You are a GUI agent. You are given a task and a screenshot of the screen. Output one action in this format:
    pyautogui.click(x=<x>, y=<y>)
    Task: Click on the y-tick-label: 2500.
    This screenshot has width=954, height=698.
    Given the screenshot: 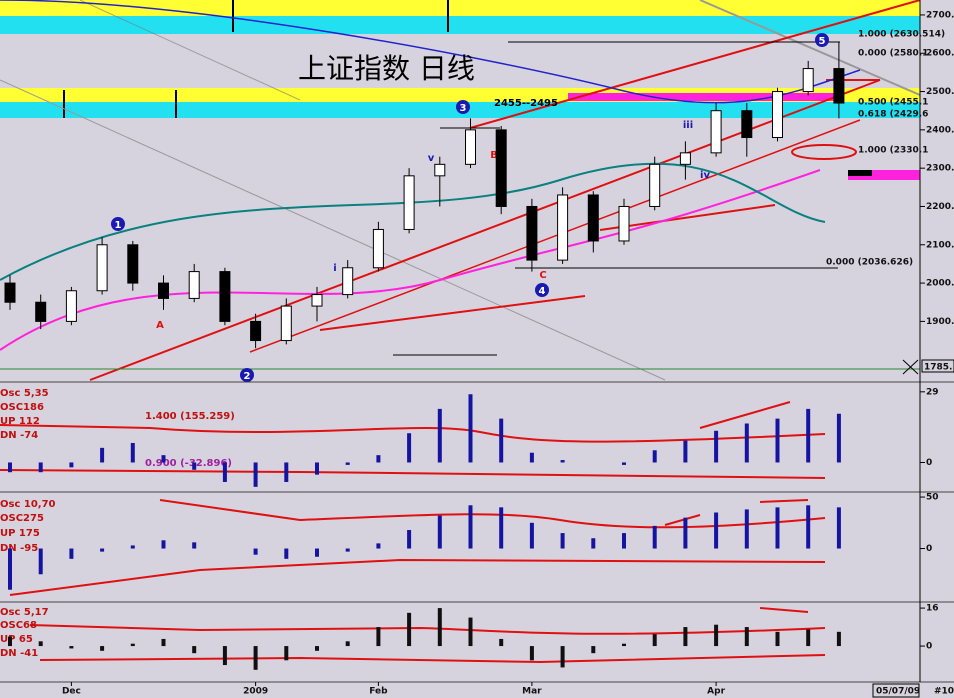 What is the action you would take?
    pyautogui.click(x=940, y=92)
    